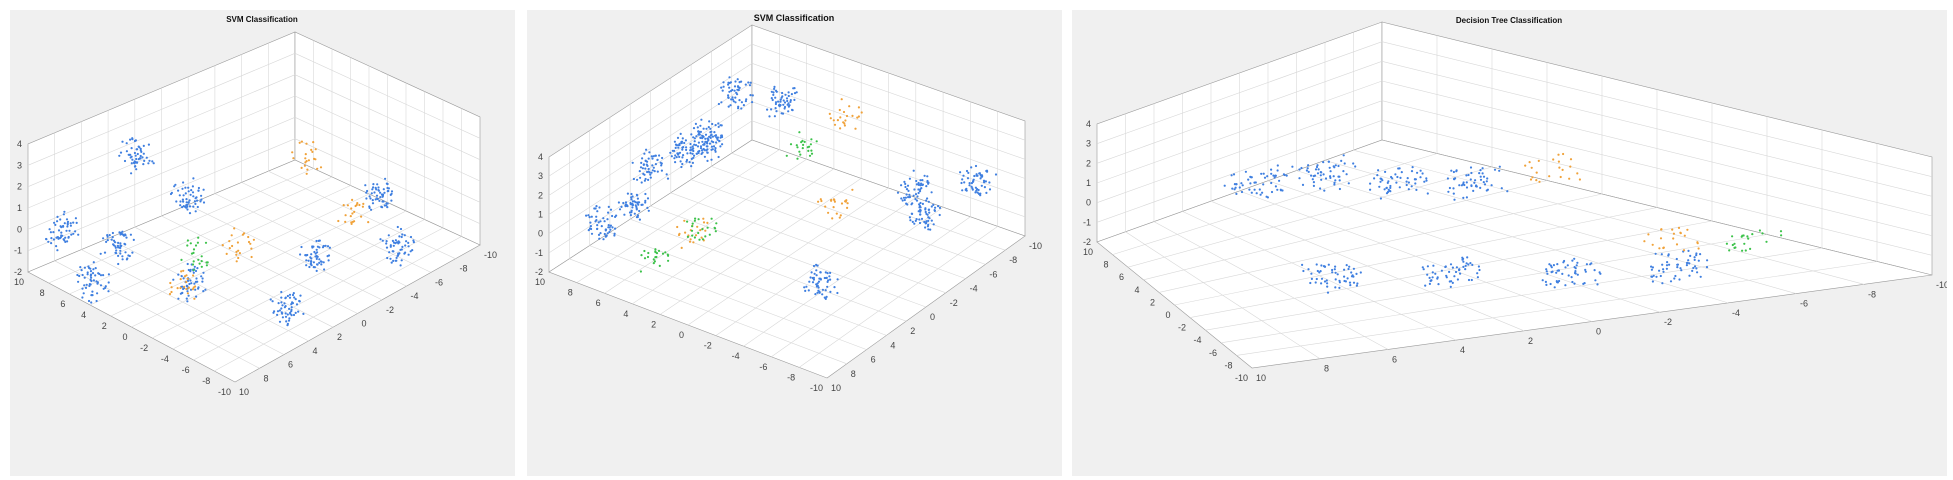 The height and width of the screenshot is (480, 1953). I want to click on z-tick-label: 2, so click(540, 195).